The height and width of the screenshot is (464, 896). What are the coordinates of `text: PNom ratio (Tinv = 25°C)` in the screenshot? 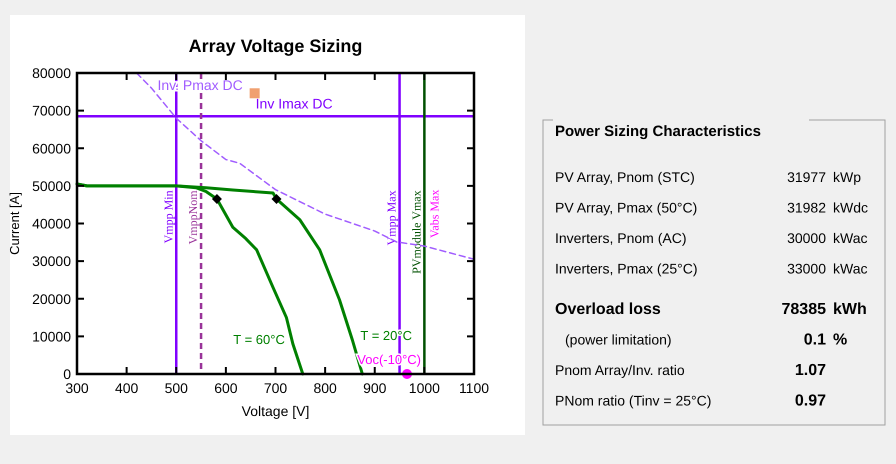 It's located at (633, 400).